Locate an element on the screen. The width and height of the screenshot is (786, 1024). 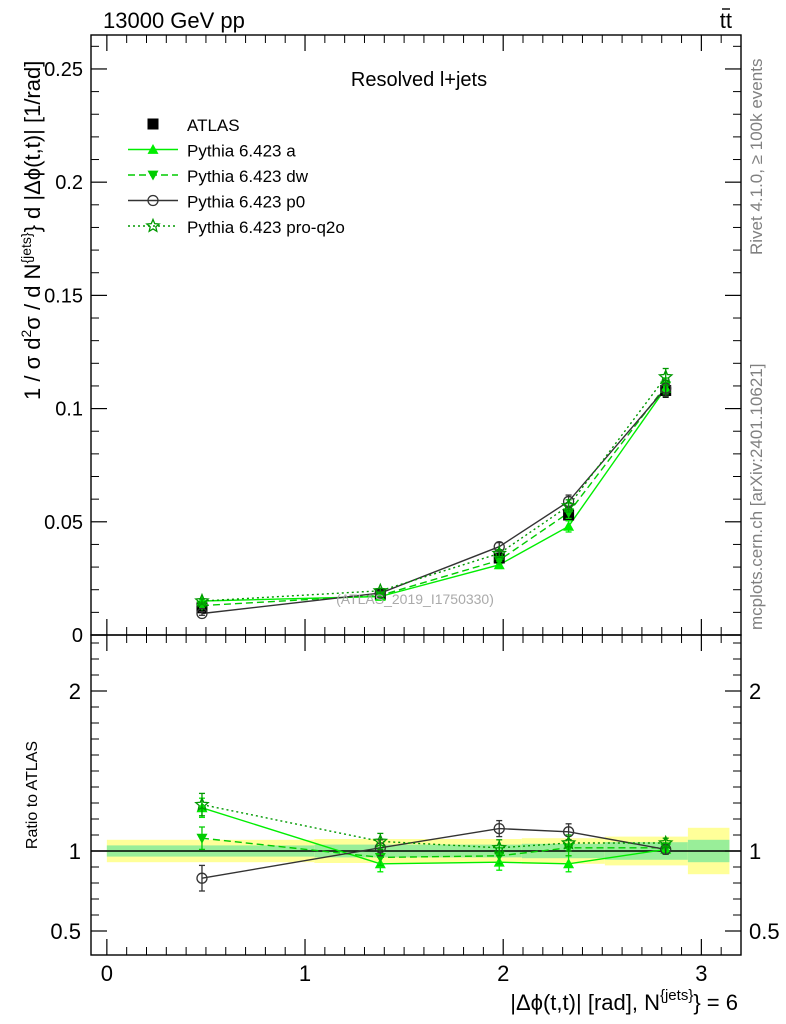
legend-label: Pythia 6.423 dw is located at coordinates (248, 176).